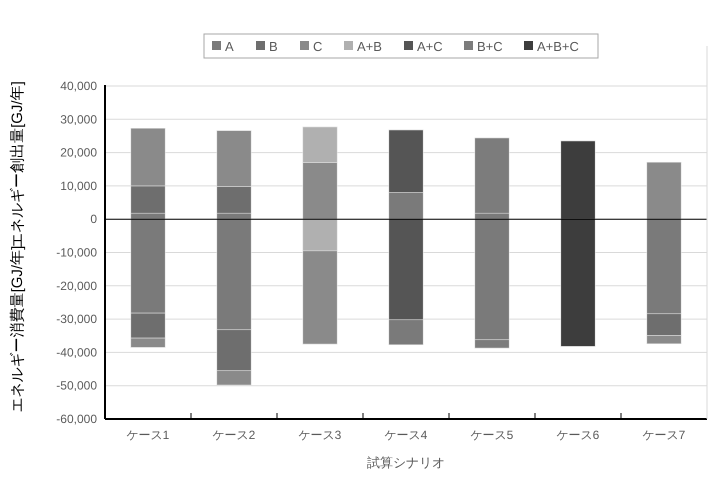  What do you see at coordinates (77, 352) in the screenshot?
I see `y-tick-label: -40,000` at bounding box center [77, 352].